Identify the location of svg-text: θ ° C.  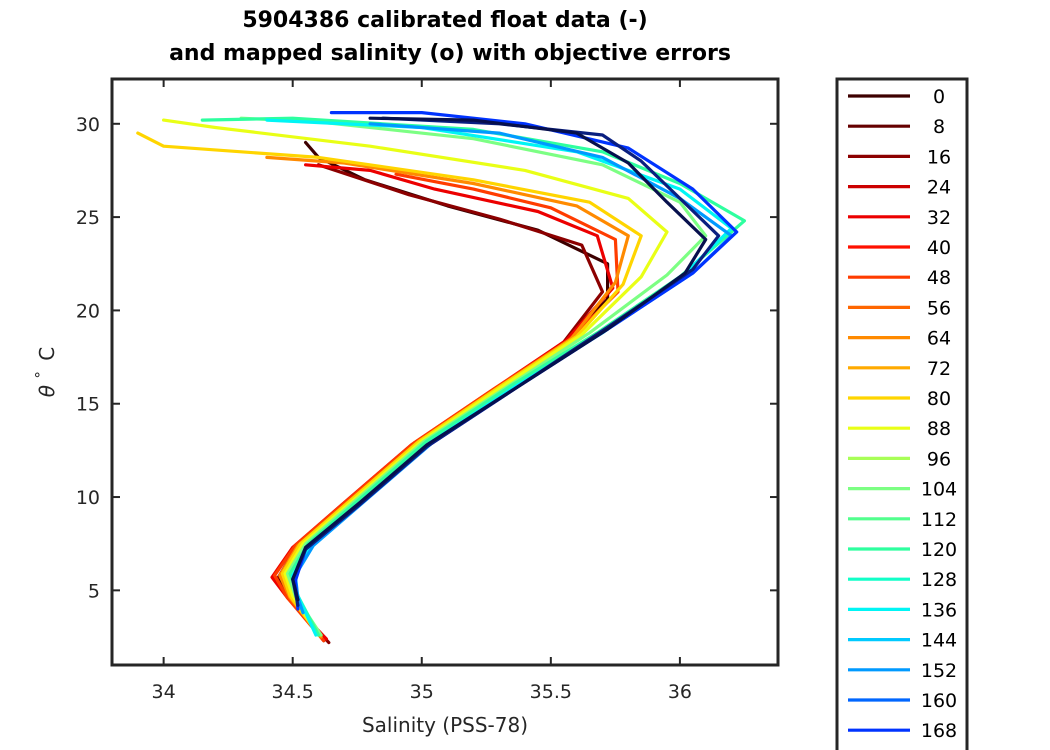
(43, 372).